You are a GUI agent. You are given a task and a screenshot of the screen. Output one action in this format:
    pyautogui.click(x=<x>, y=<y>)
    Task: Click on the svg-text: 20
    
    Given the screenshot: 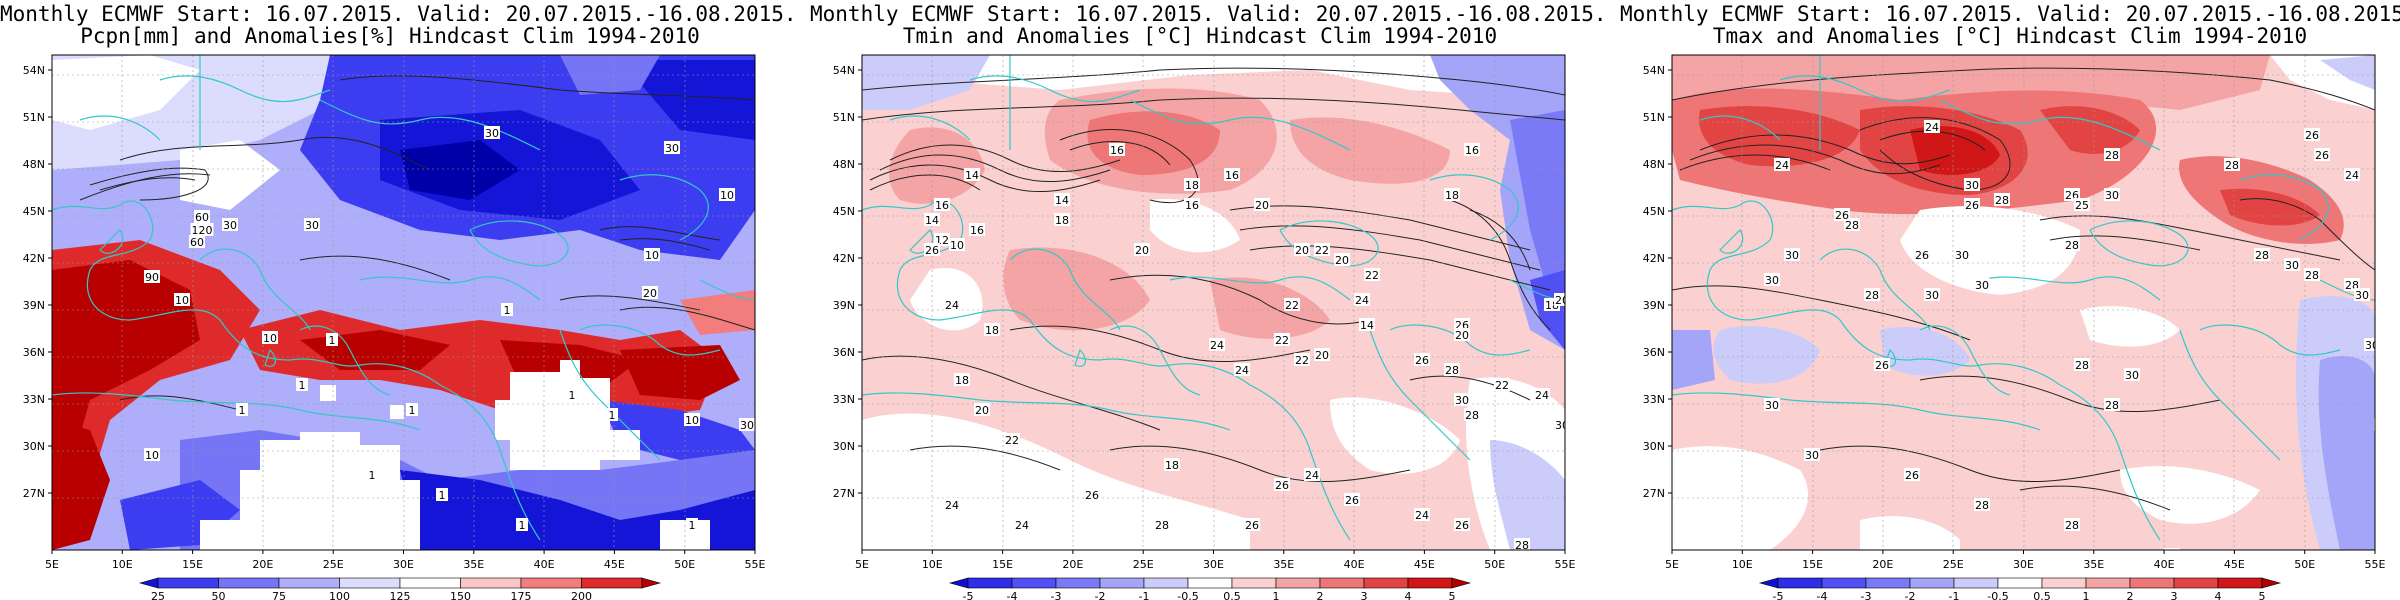 What is the action you would take?
    pyautogui.click(x=1342, y=260)
    